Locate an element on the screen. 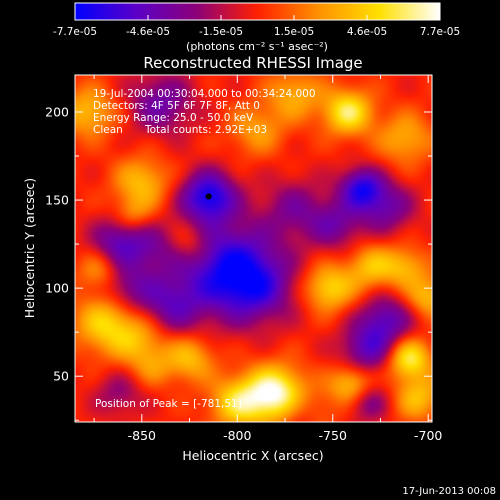 The image size is (500, 500). annotation-time: 19-Jul-2004 00:30:04.000 to 00:34:24.000 is located at coordinates (204, 94).